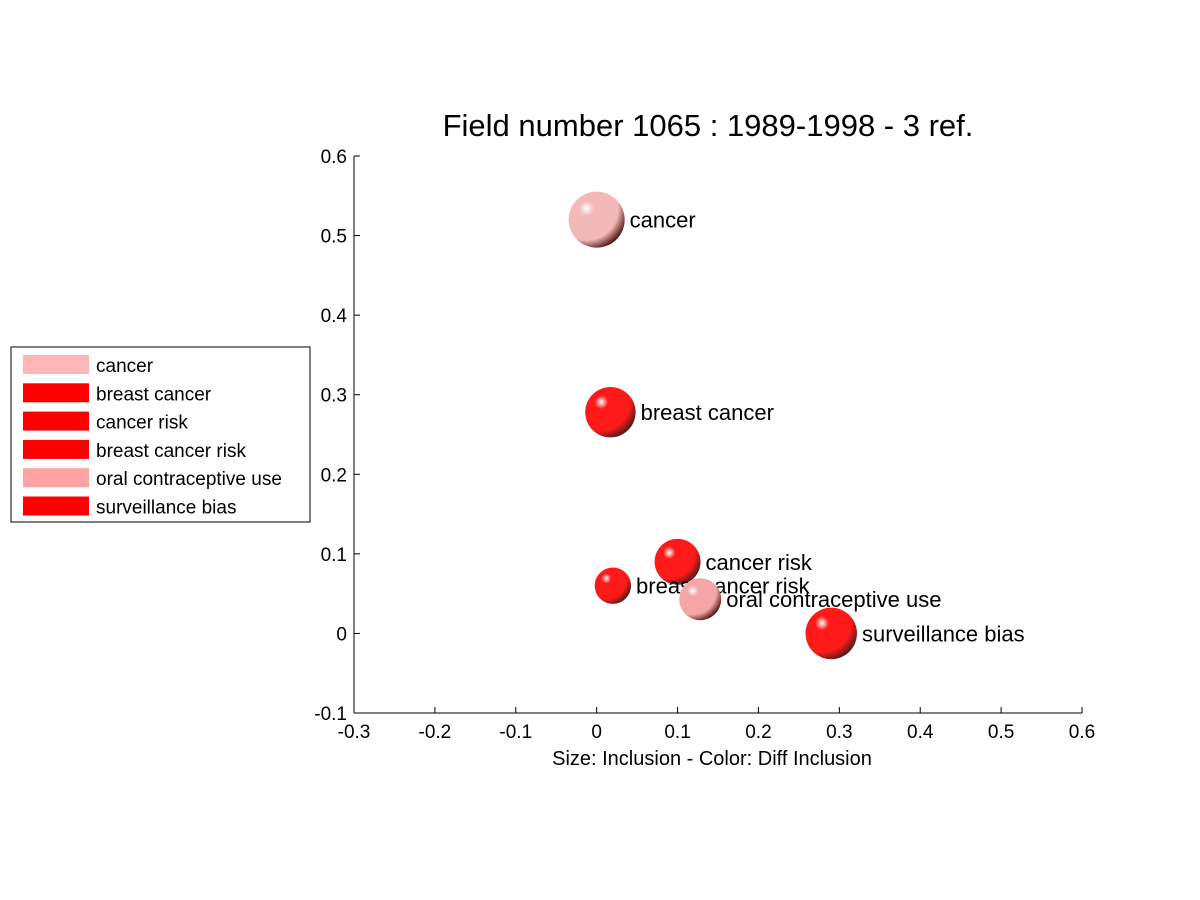 The image size is (1200, 900). Describe the element at coordinates (596, 732) in the screenshot. I see `x-tick-label: 0` at that location.